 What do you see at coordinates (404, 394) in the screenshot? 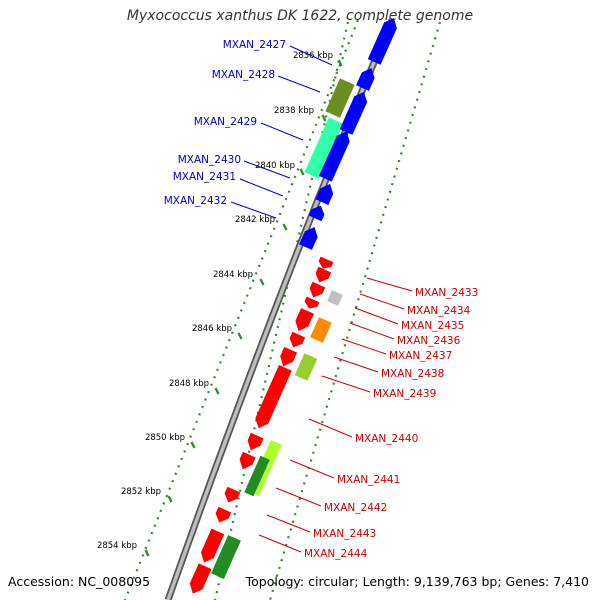
I see `gene-label-mxan_2439: MXAN_2439` at bounding box center [404, 394].